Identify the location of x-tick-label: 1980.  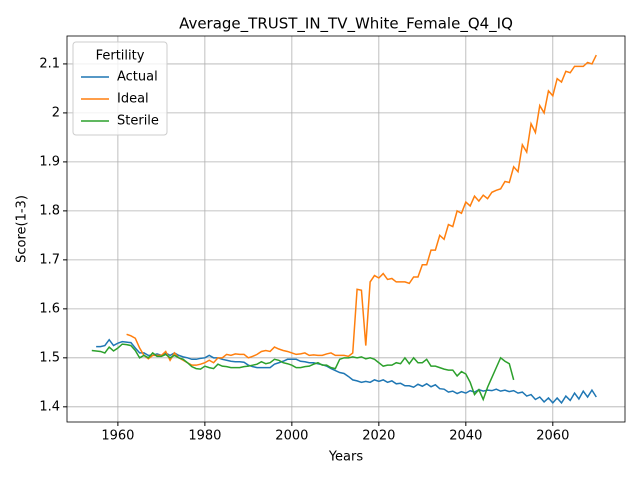
(204, 436).